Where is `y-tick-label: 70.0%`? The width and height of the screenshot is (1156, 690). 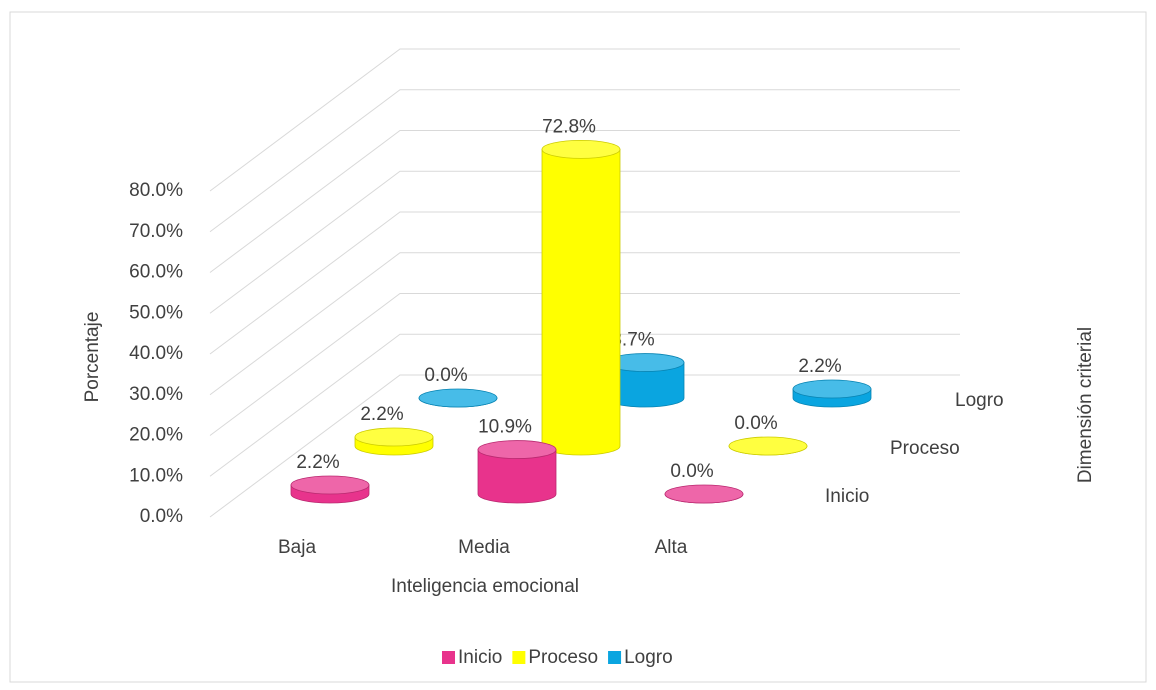
y-tick-label: 70.0% is located at coordinates (156, 231).